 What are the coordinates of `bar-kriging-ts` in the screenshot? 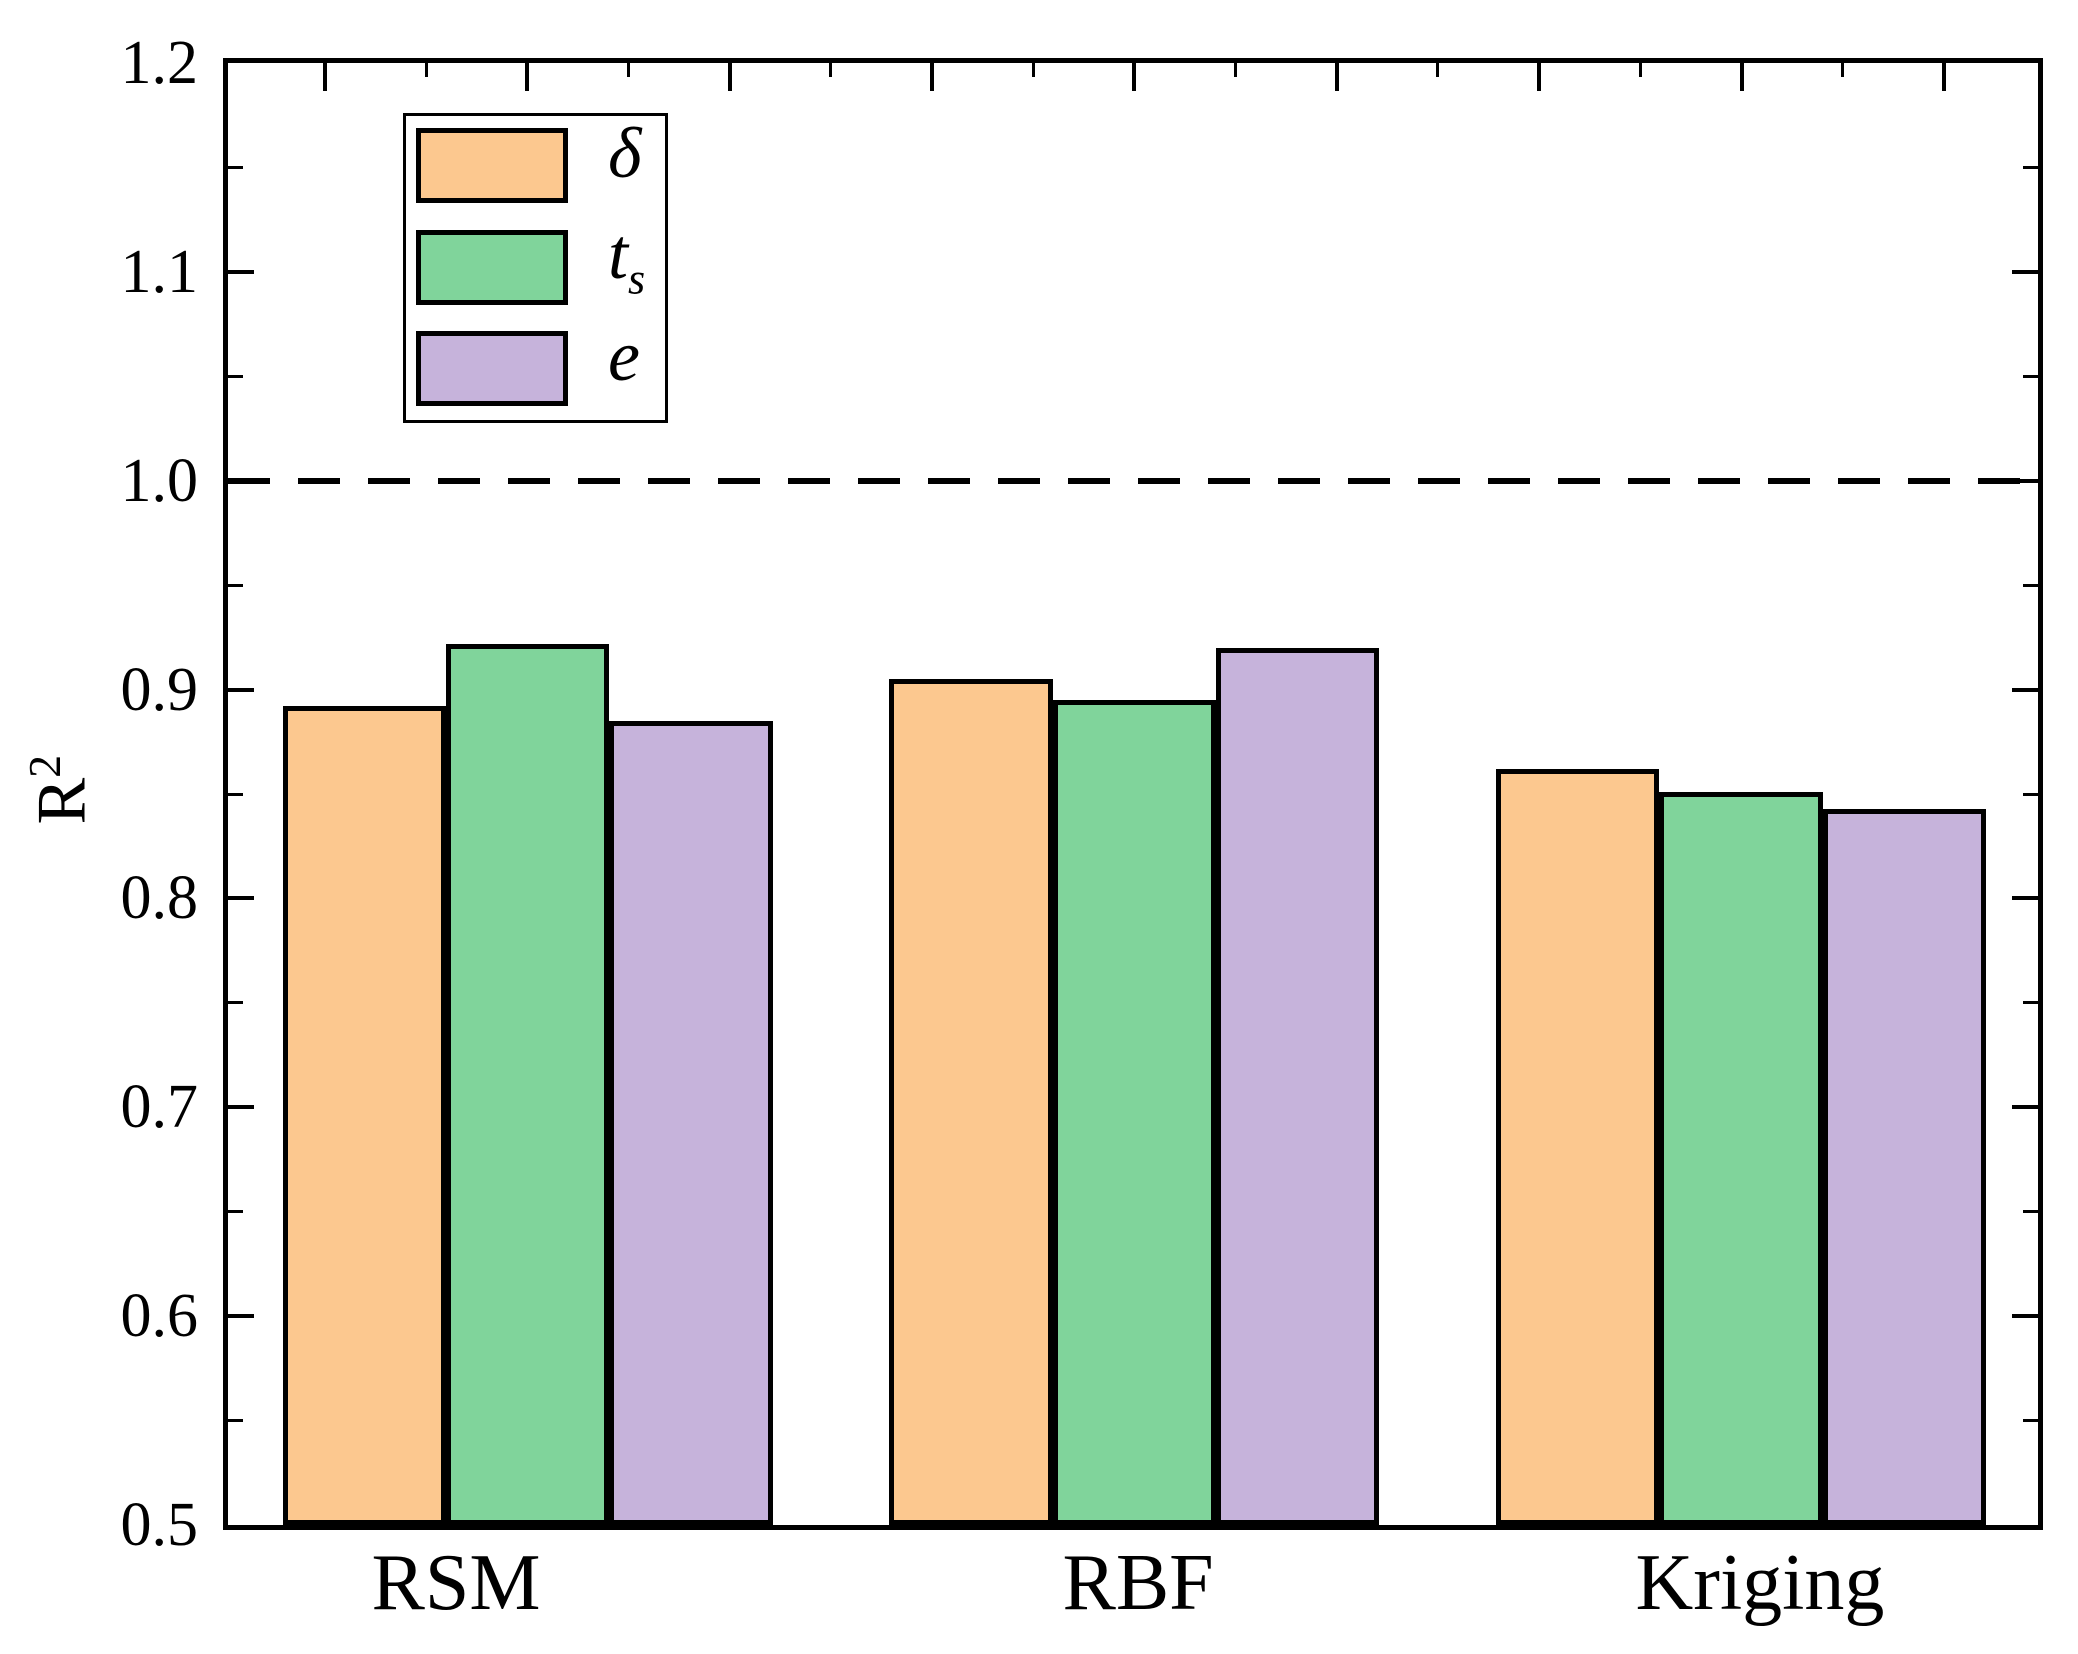 It's located at (1741, 1158).